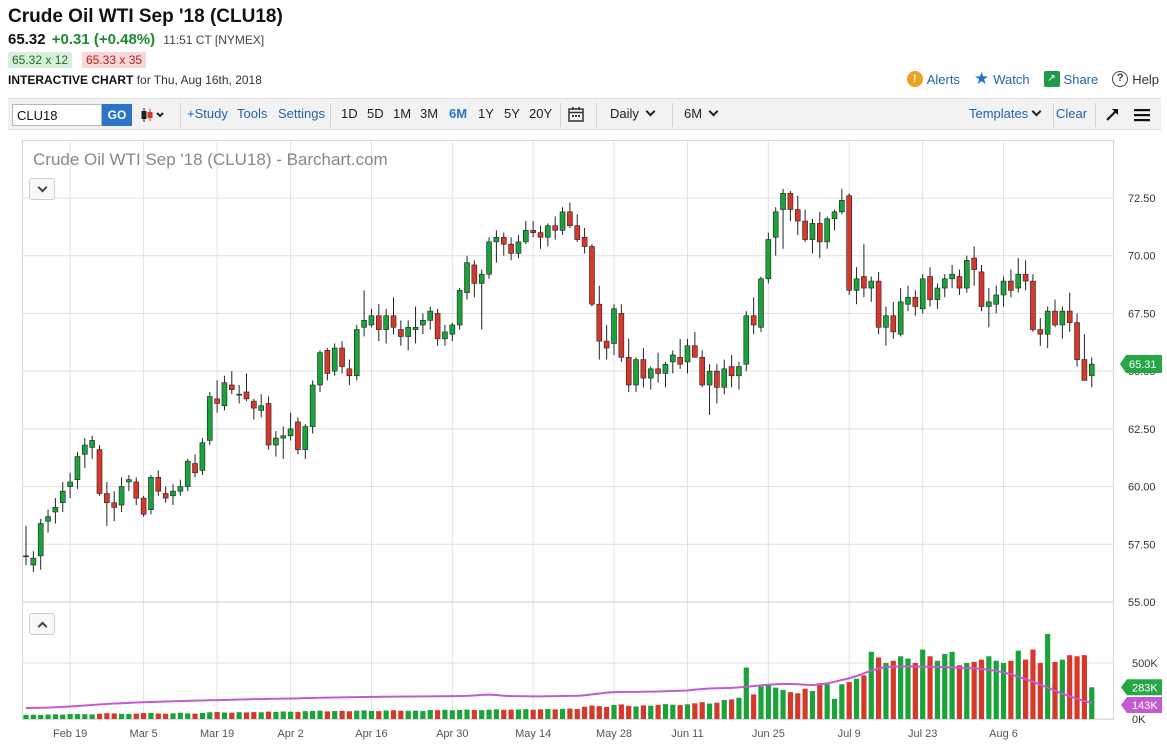  I want to click on volume-tick-label: 0K, so click(1139, 720).